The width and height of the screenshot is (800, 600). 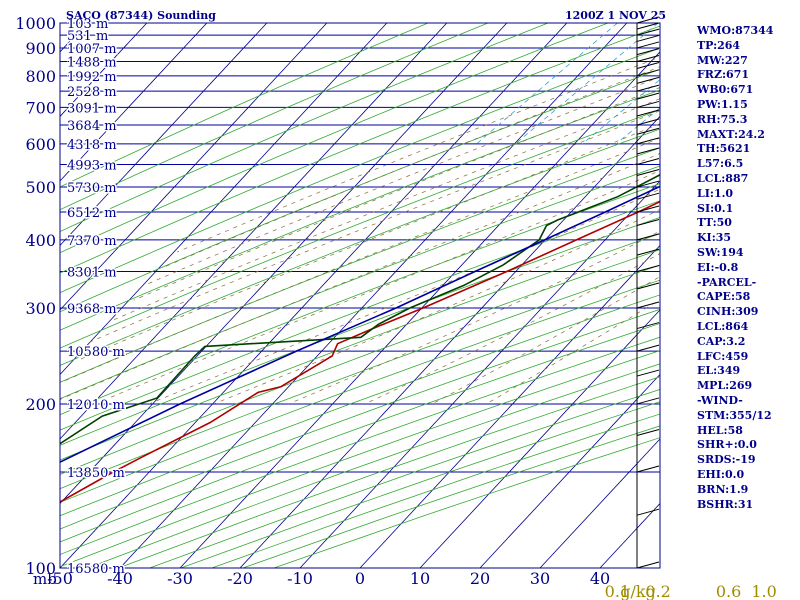 What do you see at coordinates (721, 341) in the screenshot?
I see `index-item: CAP:3.2` at bounding box center [721, 341].